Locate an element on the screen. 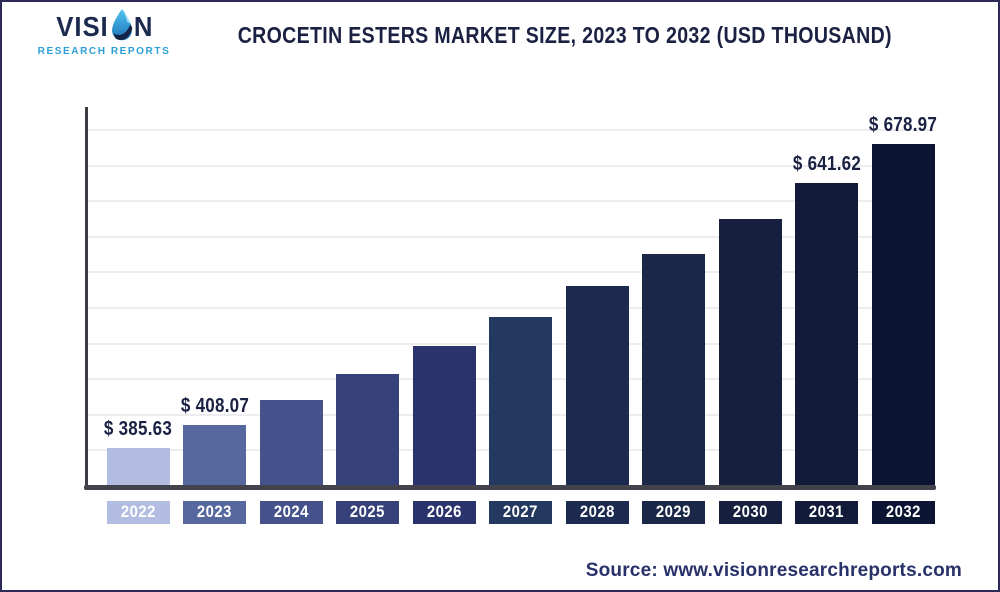 This screenshot has width=1000, height=592. brand-text-prefix: VISI is located at coordinates (82, 26).